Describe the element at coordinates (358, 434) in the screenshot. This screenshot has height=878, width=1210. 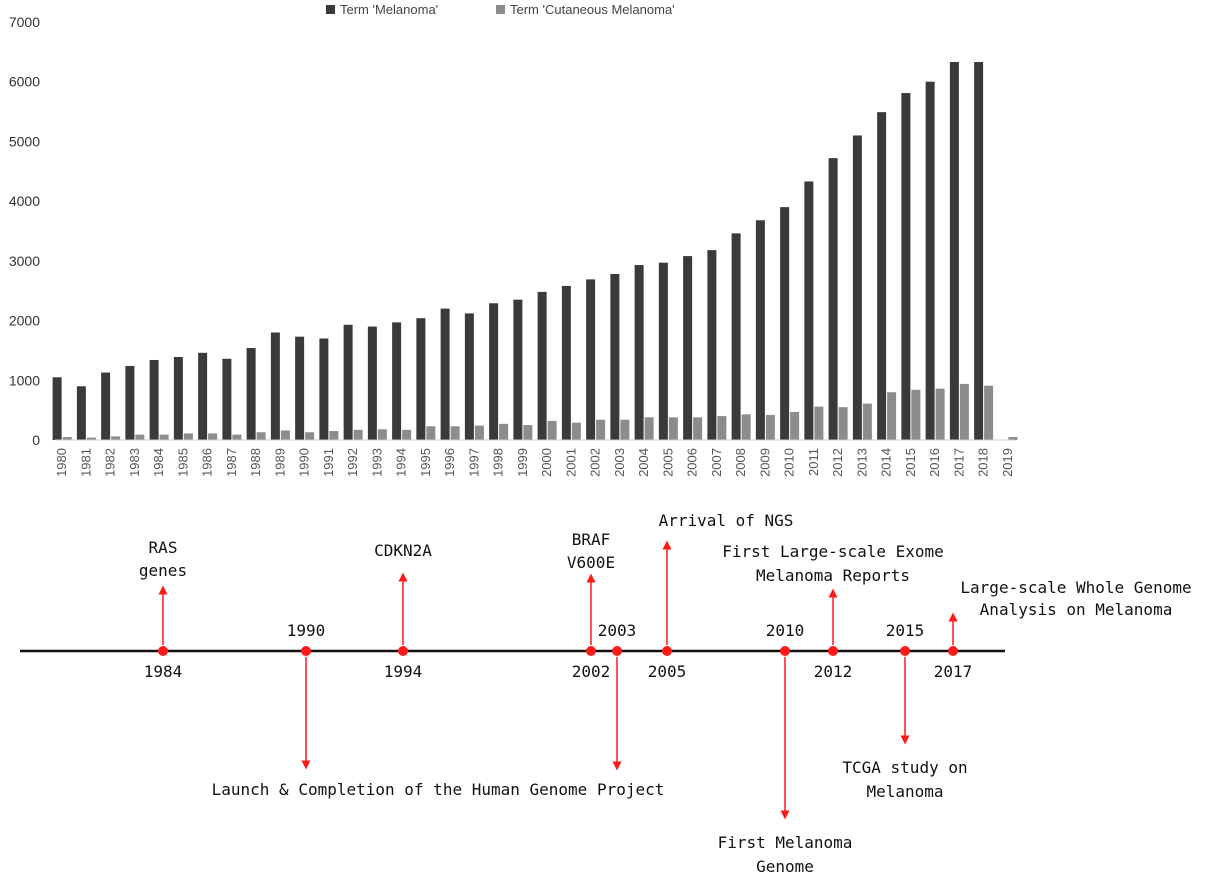
I see `bar-cutaneous-1992` at that location.